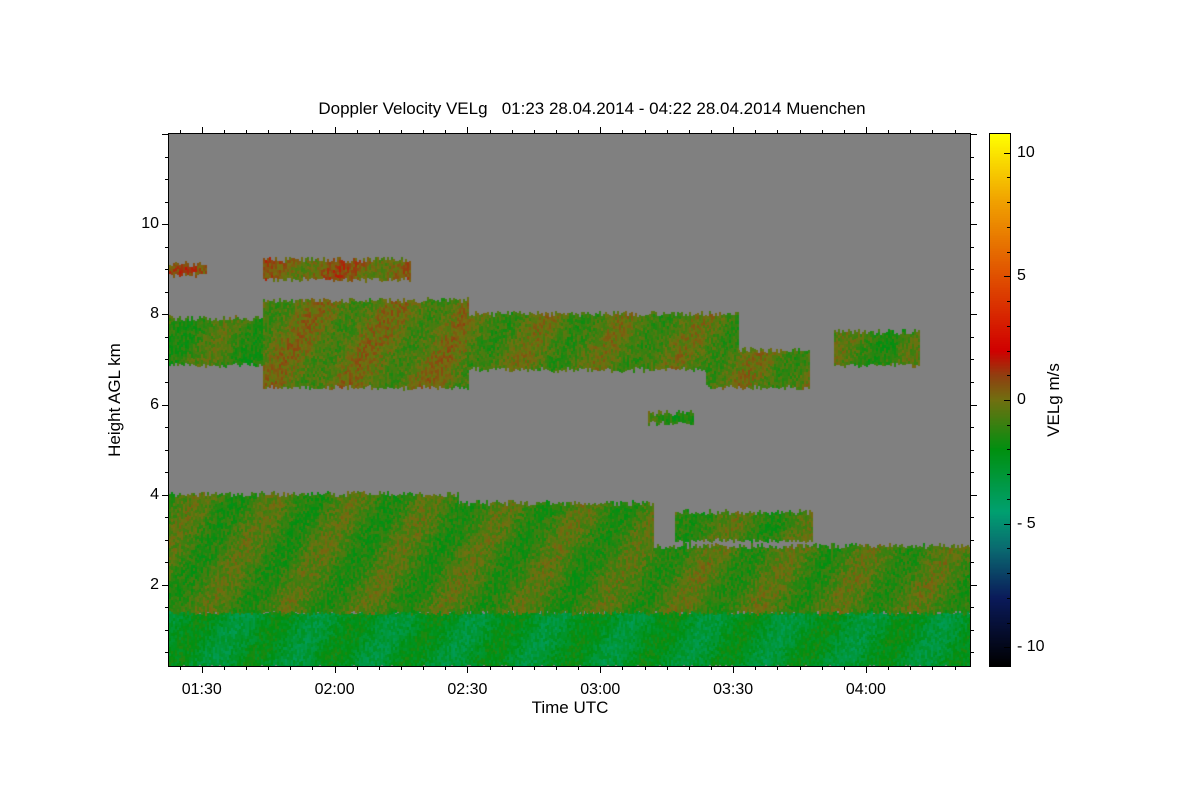 The image size is (1200, 800). Describe the element at coordinates (201, 689) in the screenshot. I see `x-tick-label: 01:30` at that location.